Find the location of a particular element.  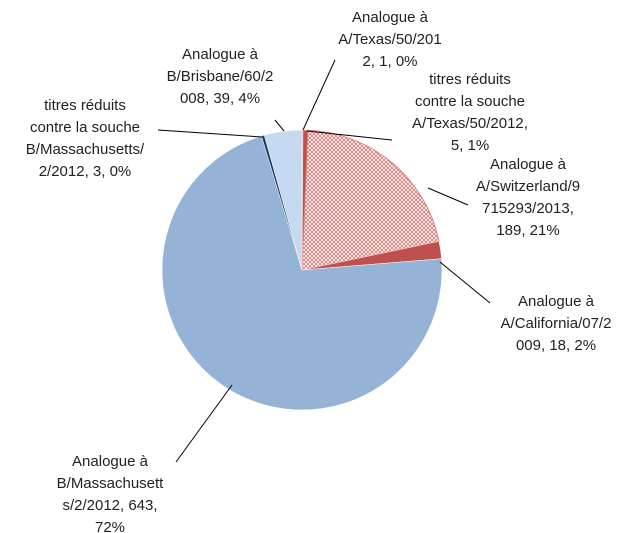

data-label: Analogue à A/Texas/50/201 2, 1, 0% is located at coordinates (389, 39).